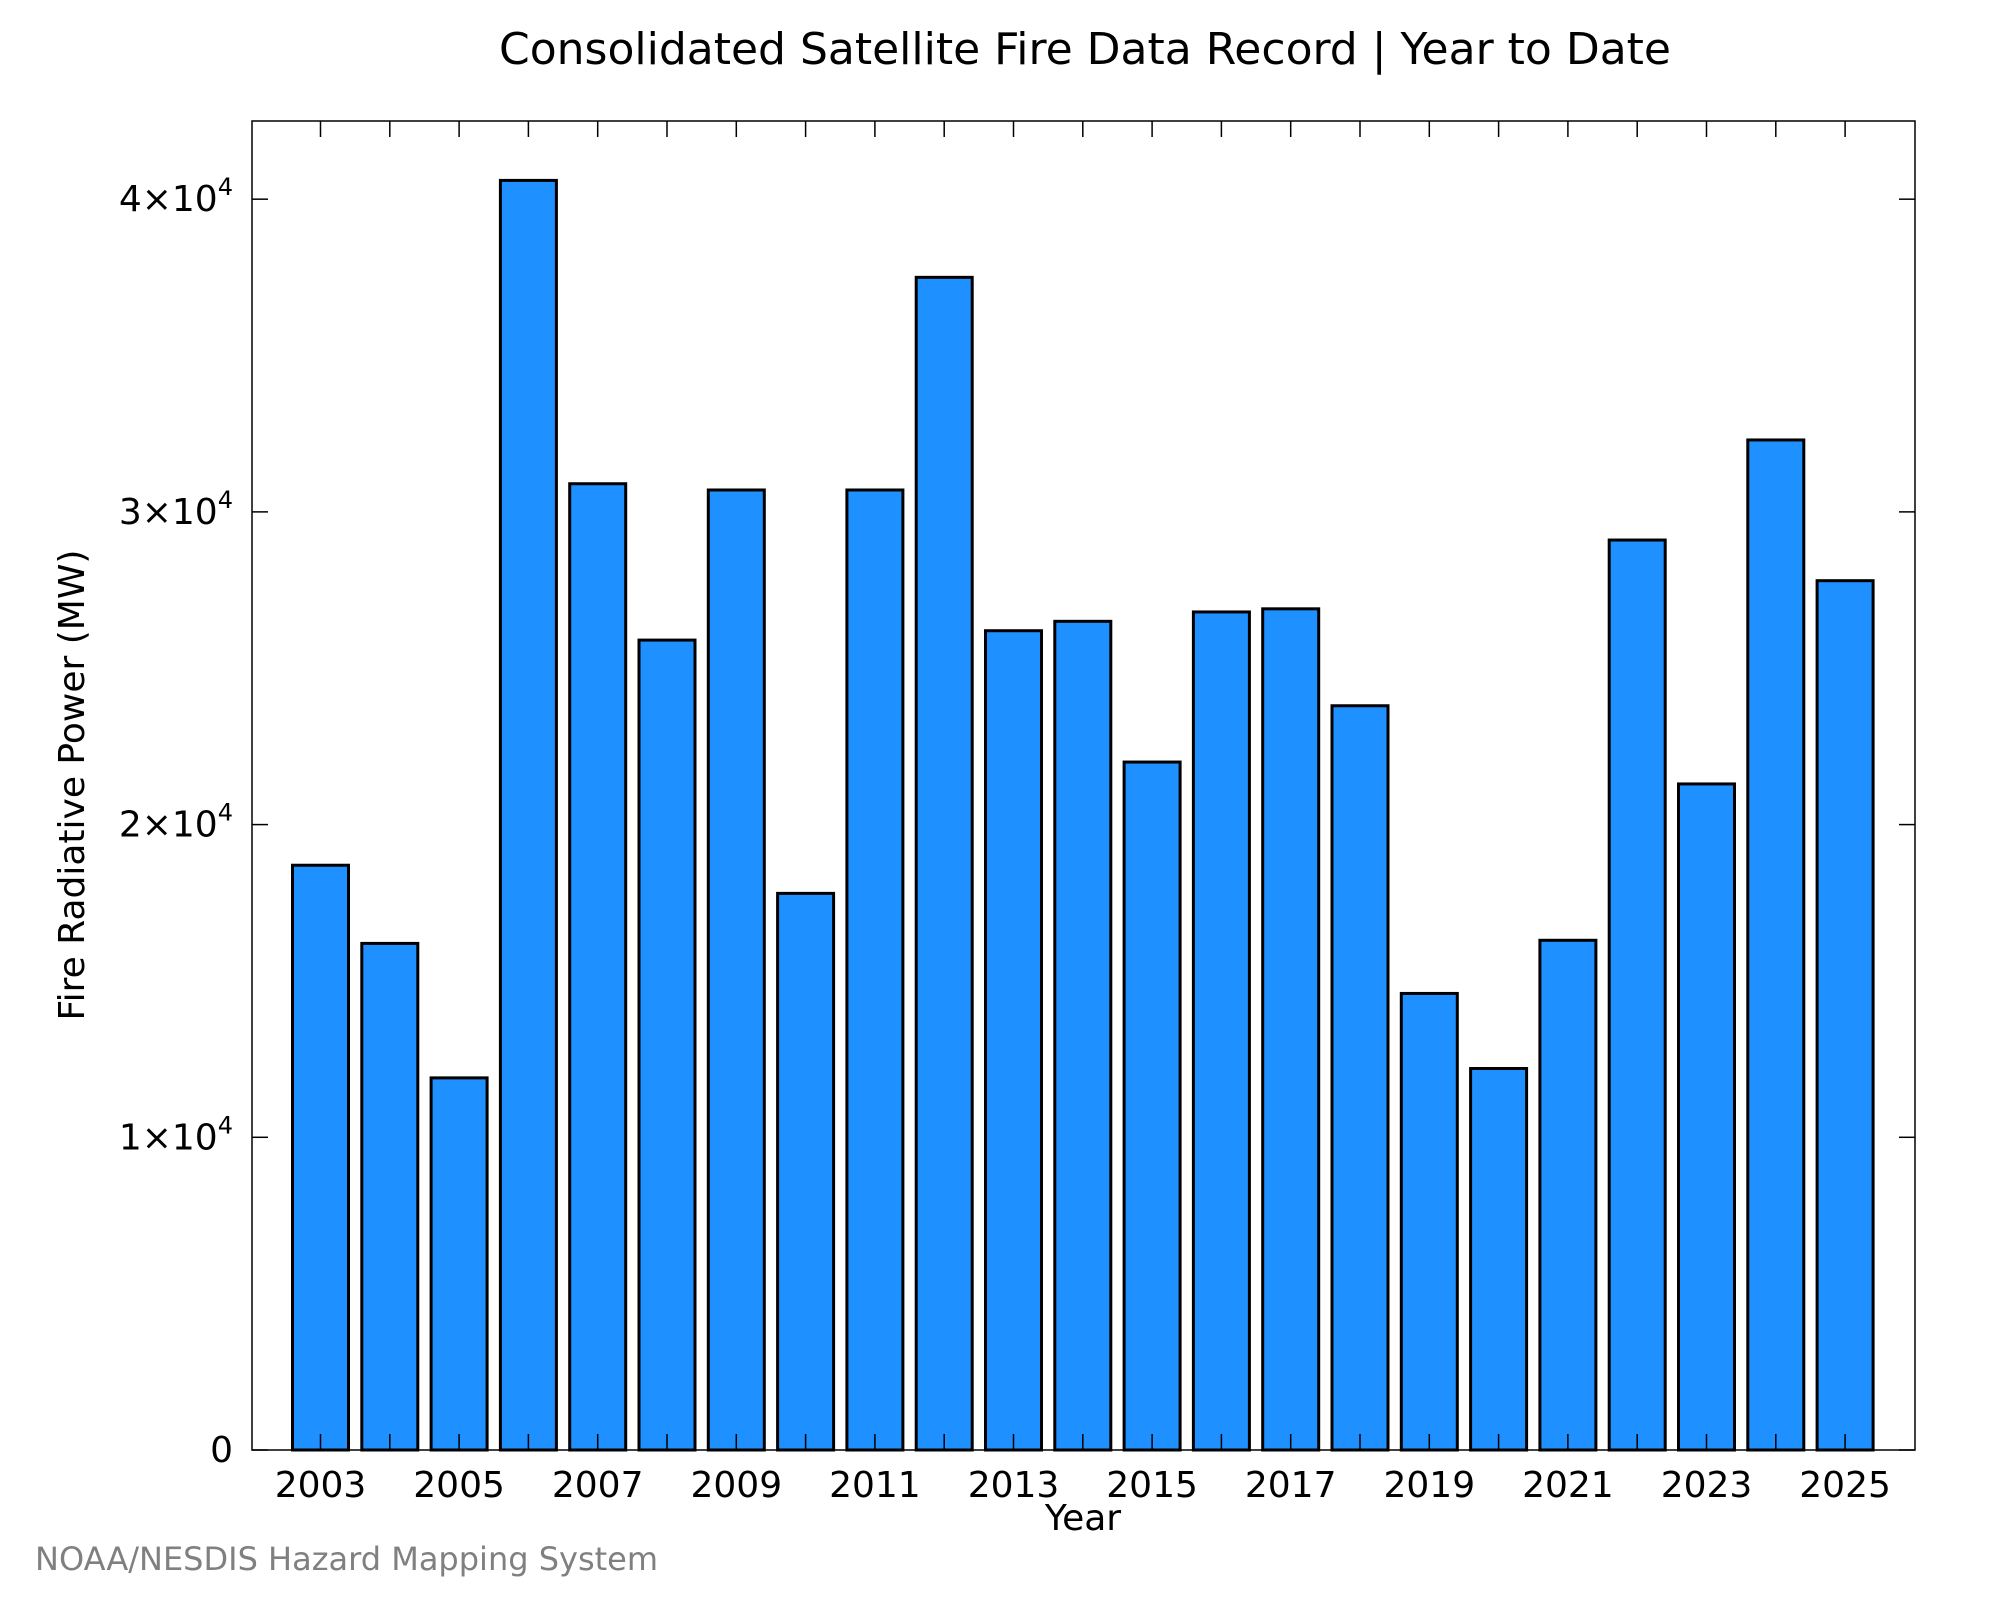 This screenshot has width=2000, height=1604. What do you see at coordinates (459, 1264) in the screenshot?
I see `bar-2005` at bounding box center [459, 1264].